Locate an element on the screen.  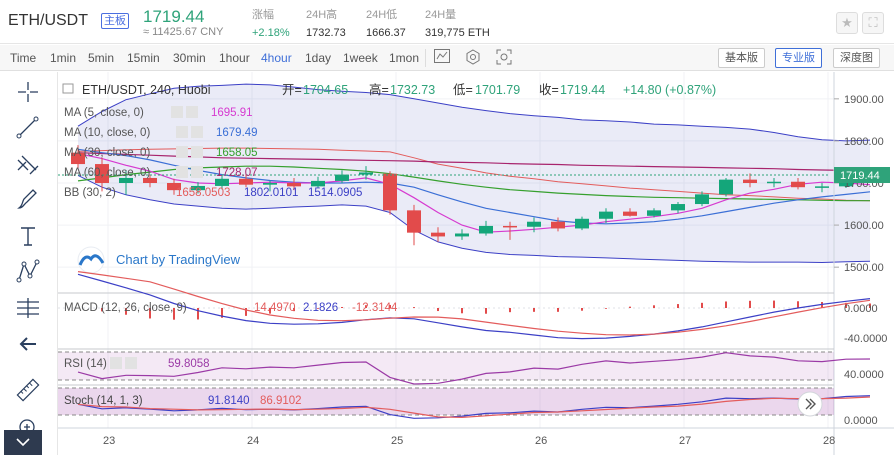
macd-axis-1: -40.0000 is located at coordinates (865, 339).